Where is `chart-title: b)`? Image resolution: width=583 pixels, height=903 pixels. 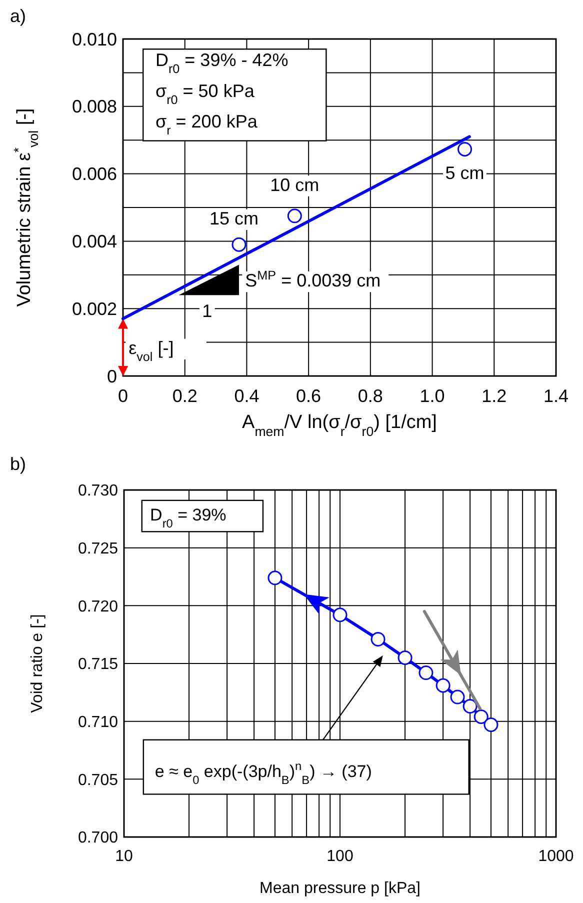
chart-title: b) is located at coordinates (18, 464).